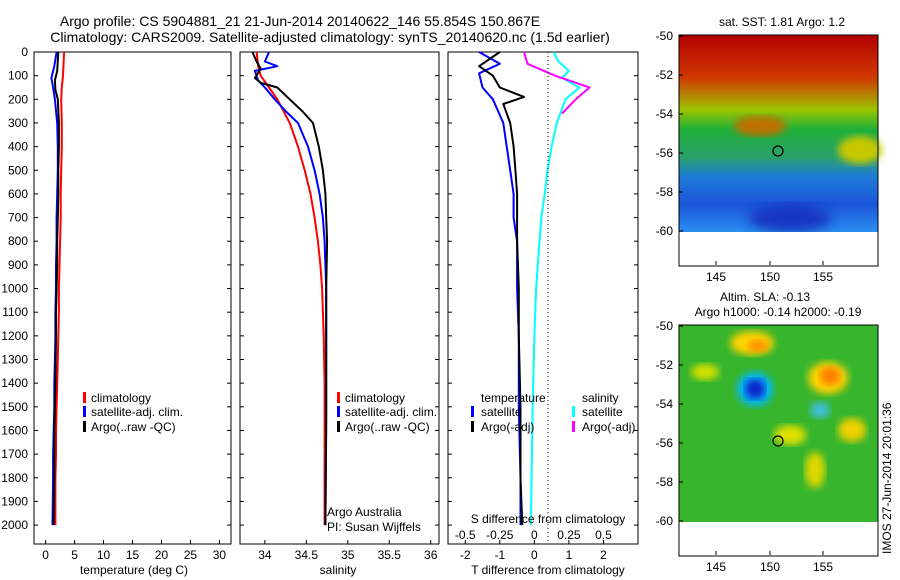  What do you see at coordinates (104, 555) in the screenshot?
I see `x-tick-label: 10` at bounding box center [104, 555].